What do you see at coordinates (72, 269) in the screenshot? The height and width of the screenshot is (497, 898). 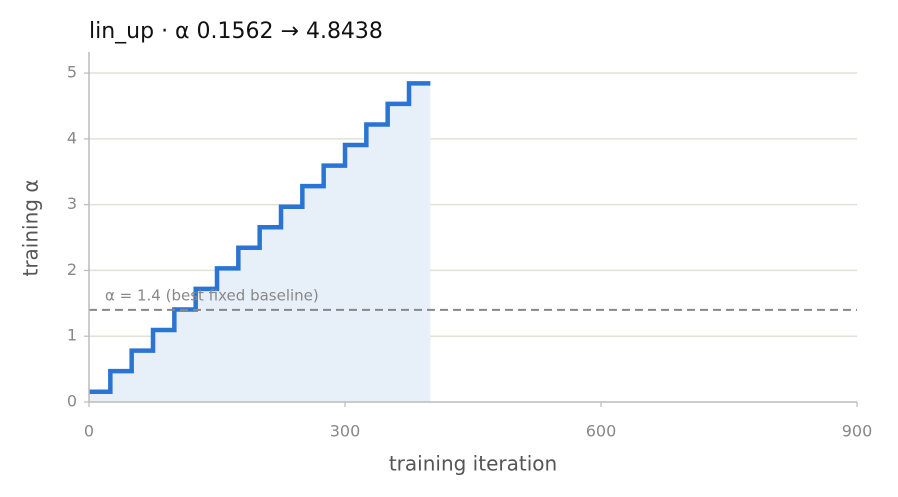 I see `y-tick-label: 2` at bounding box center [72, 269].